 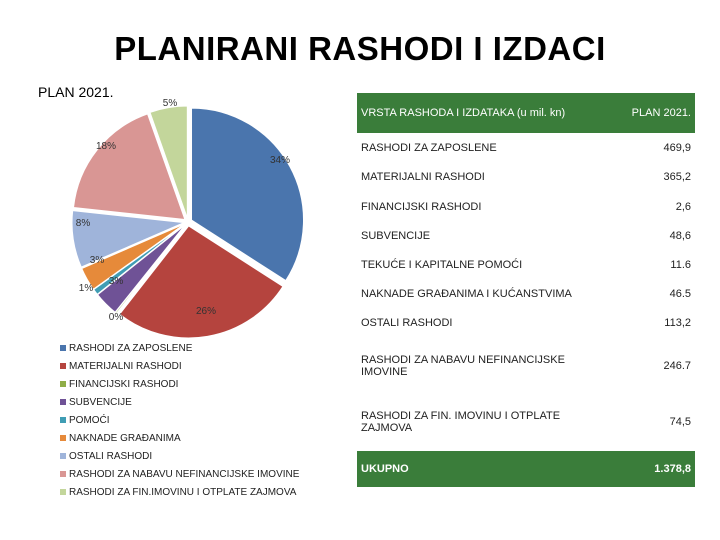 I want to click on legend-item: FINANCIJSKI RASHODI, so click(x=179, y=385).